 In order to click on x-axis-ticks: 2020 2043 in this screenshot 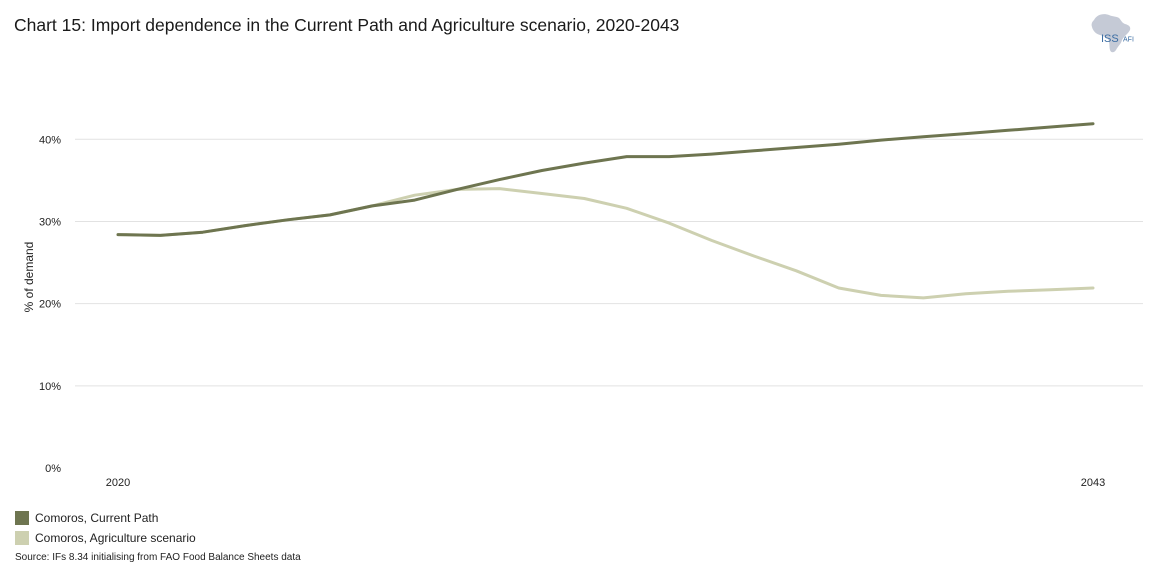, I will do `click(605, 483)`.